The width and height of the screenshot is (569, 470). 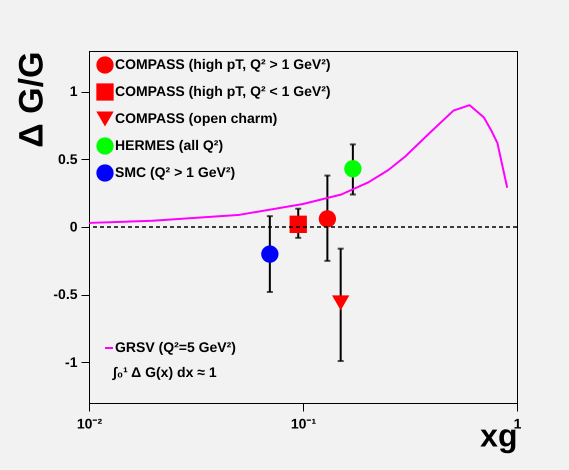 What do you see at coordinates (68, 158) in the screenshot?
I see `y-tick-label: 0.5` at bounding box center [68, 158].